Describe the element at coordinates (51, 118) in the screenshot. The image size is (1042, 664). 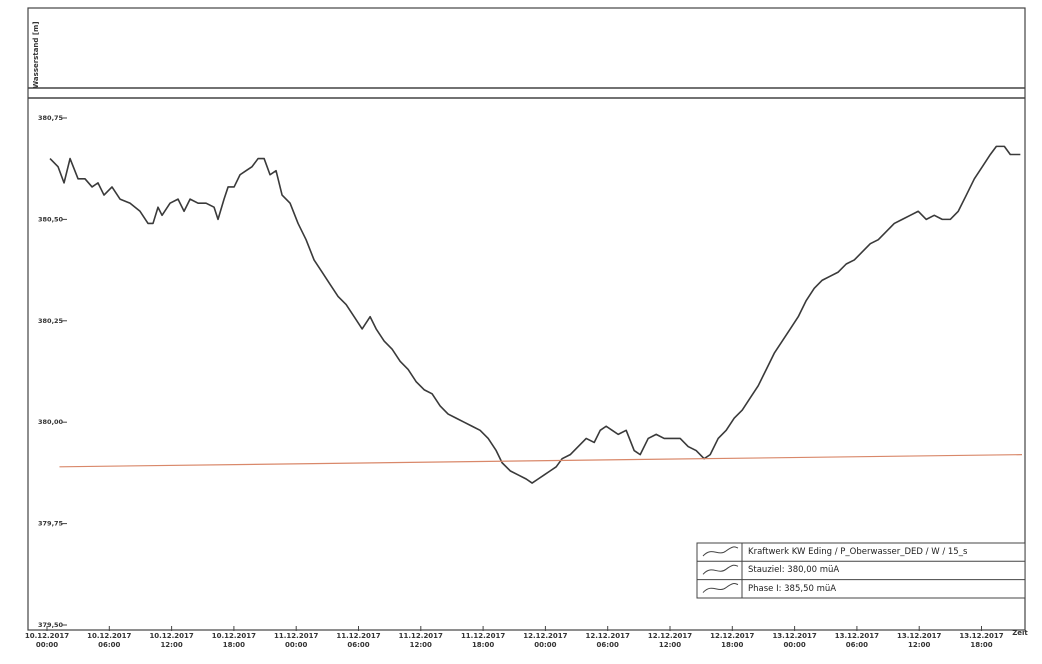
I see `y-tick-label: 380,75` at that location.